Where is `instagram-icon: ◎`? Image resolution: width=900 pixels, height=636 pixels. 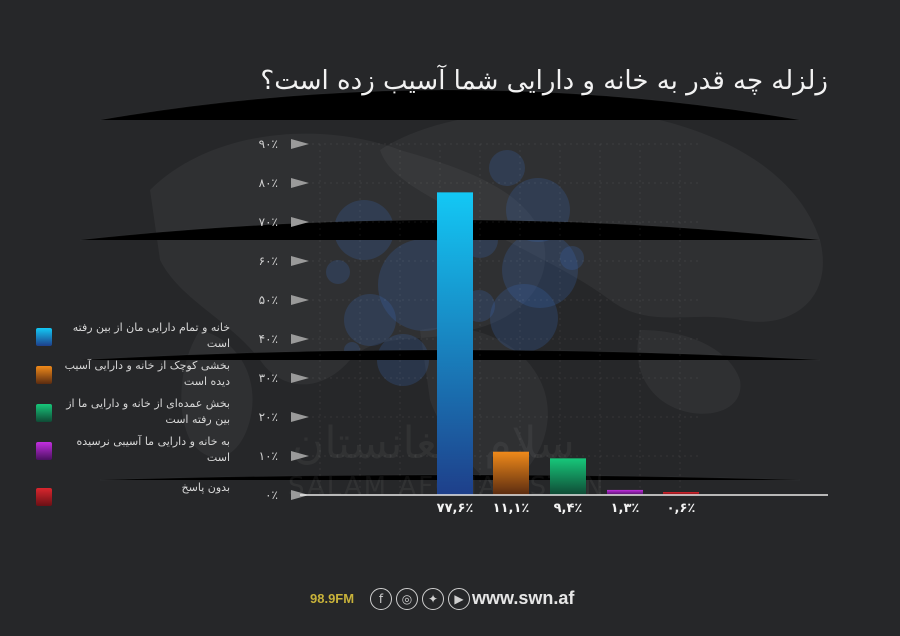 instagram-icon: ◎ is located at coordinates (407, 599).